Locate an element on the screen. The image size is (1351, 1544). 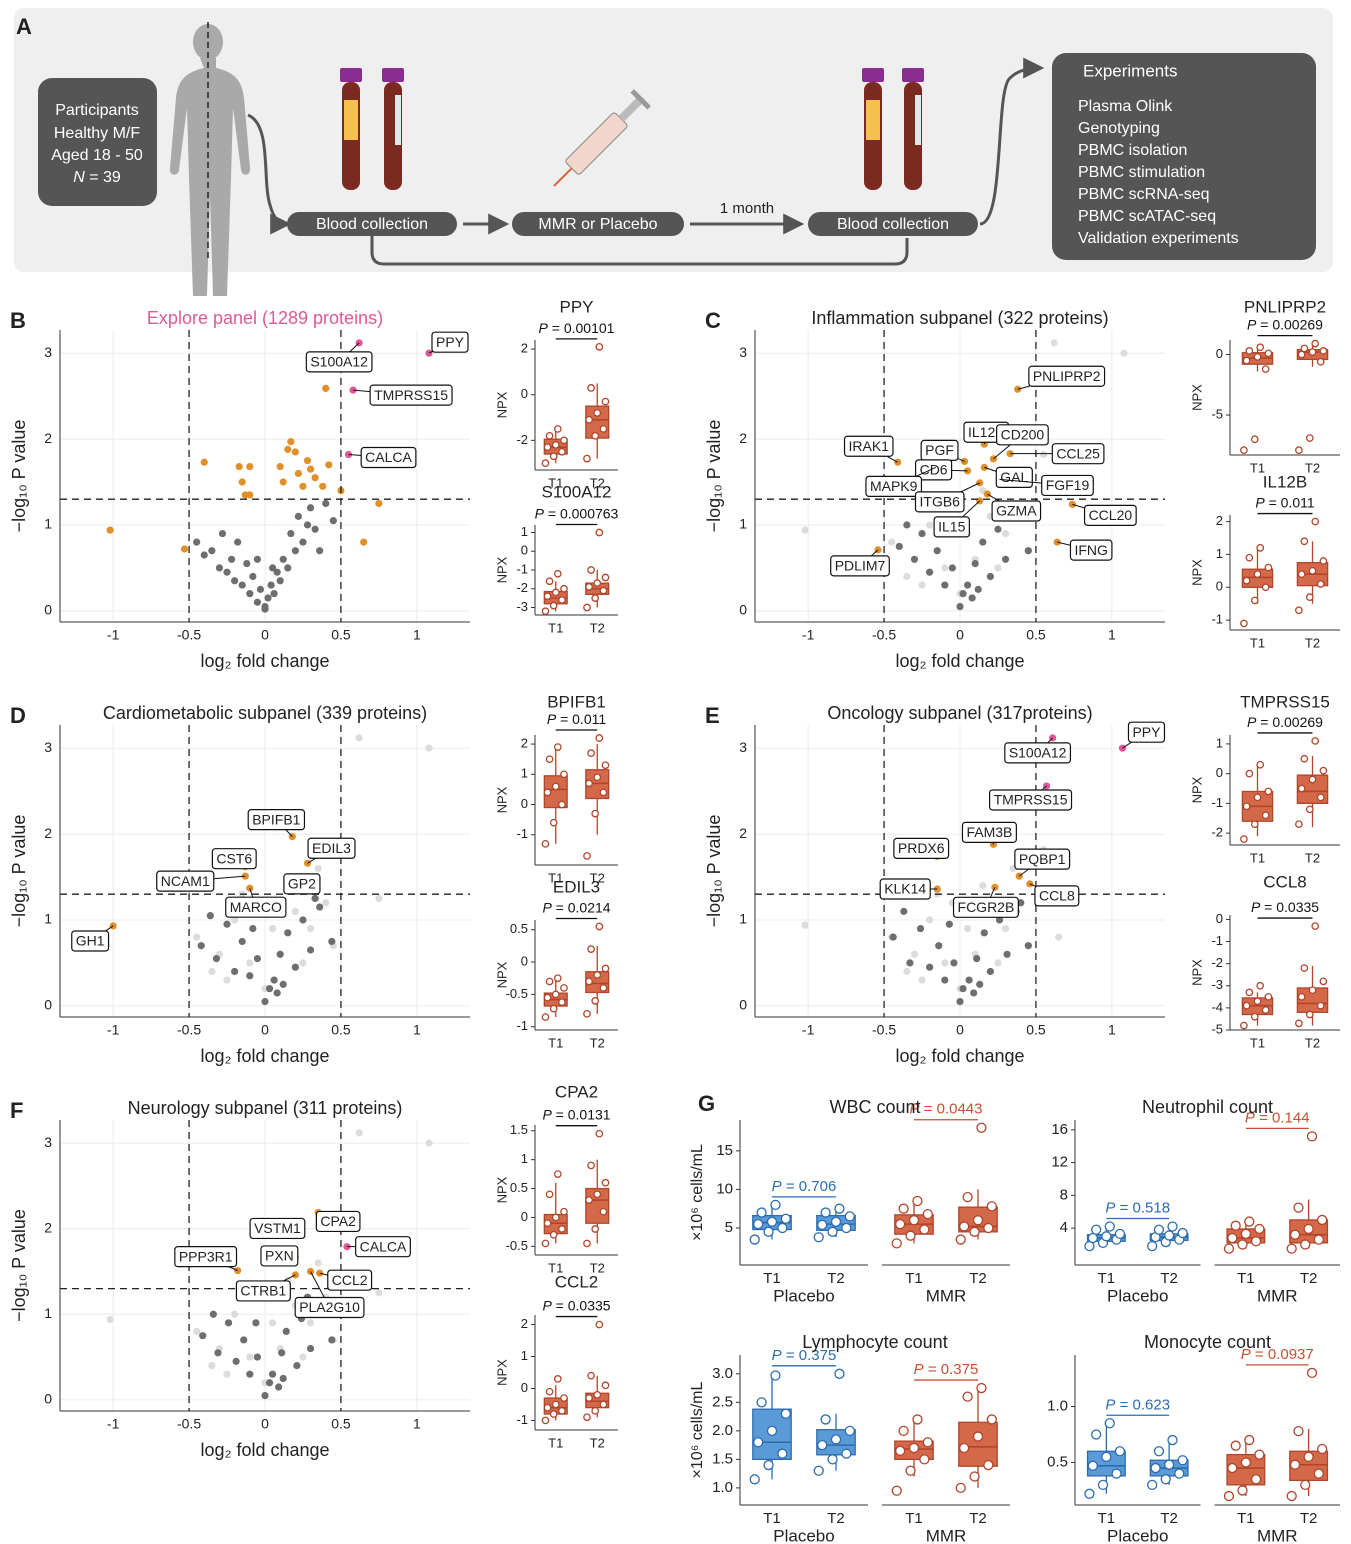
y-tick-label: -1 is located at coordinates (1217, 802).